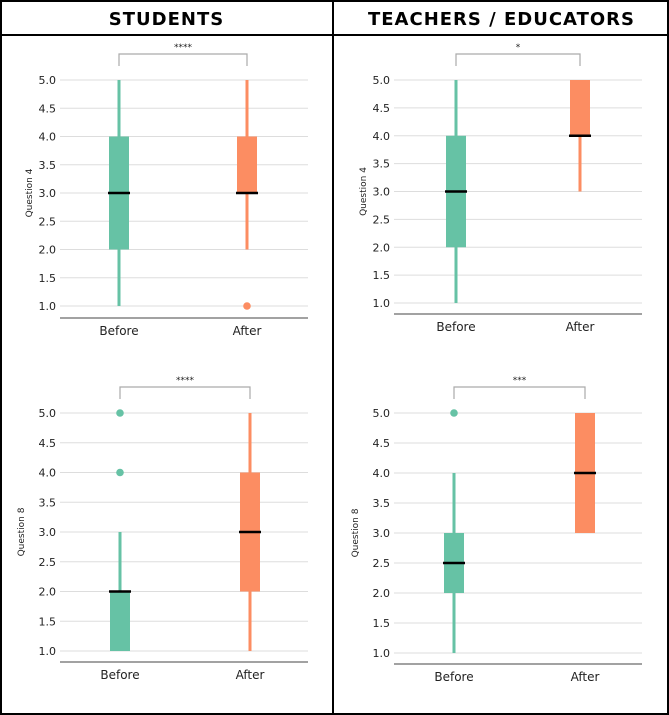  Describe the element at coordinates (334, 714) in the screenshot. I see `border-bottom` at that location.